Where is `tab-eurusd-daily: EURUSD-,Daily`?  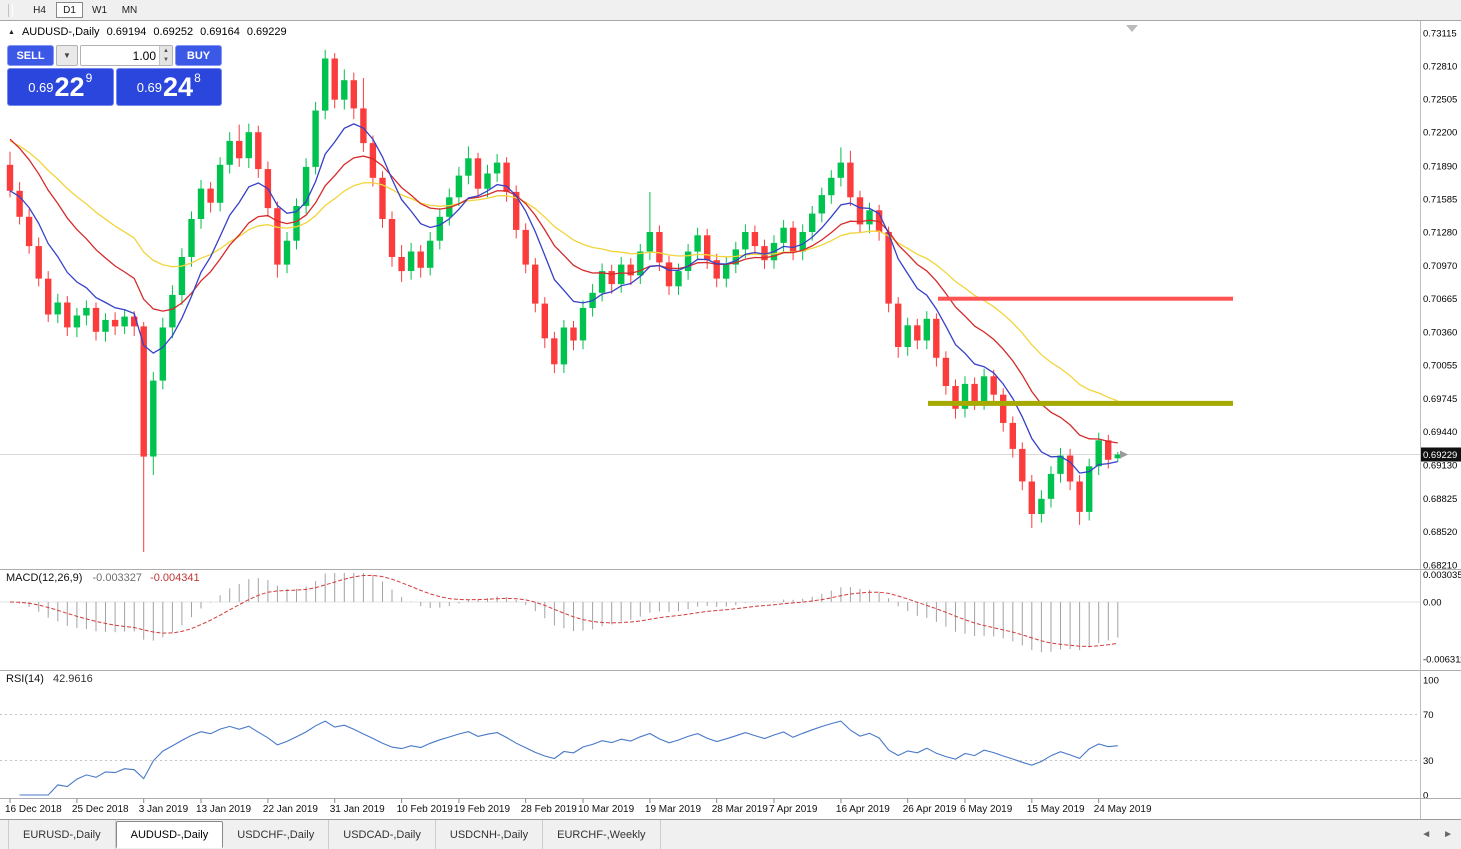
tab-eurusd-daily: EURUSD-,Daily is located at coordinates (62, 834).